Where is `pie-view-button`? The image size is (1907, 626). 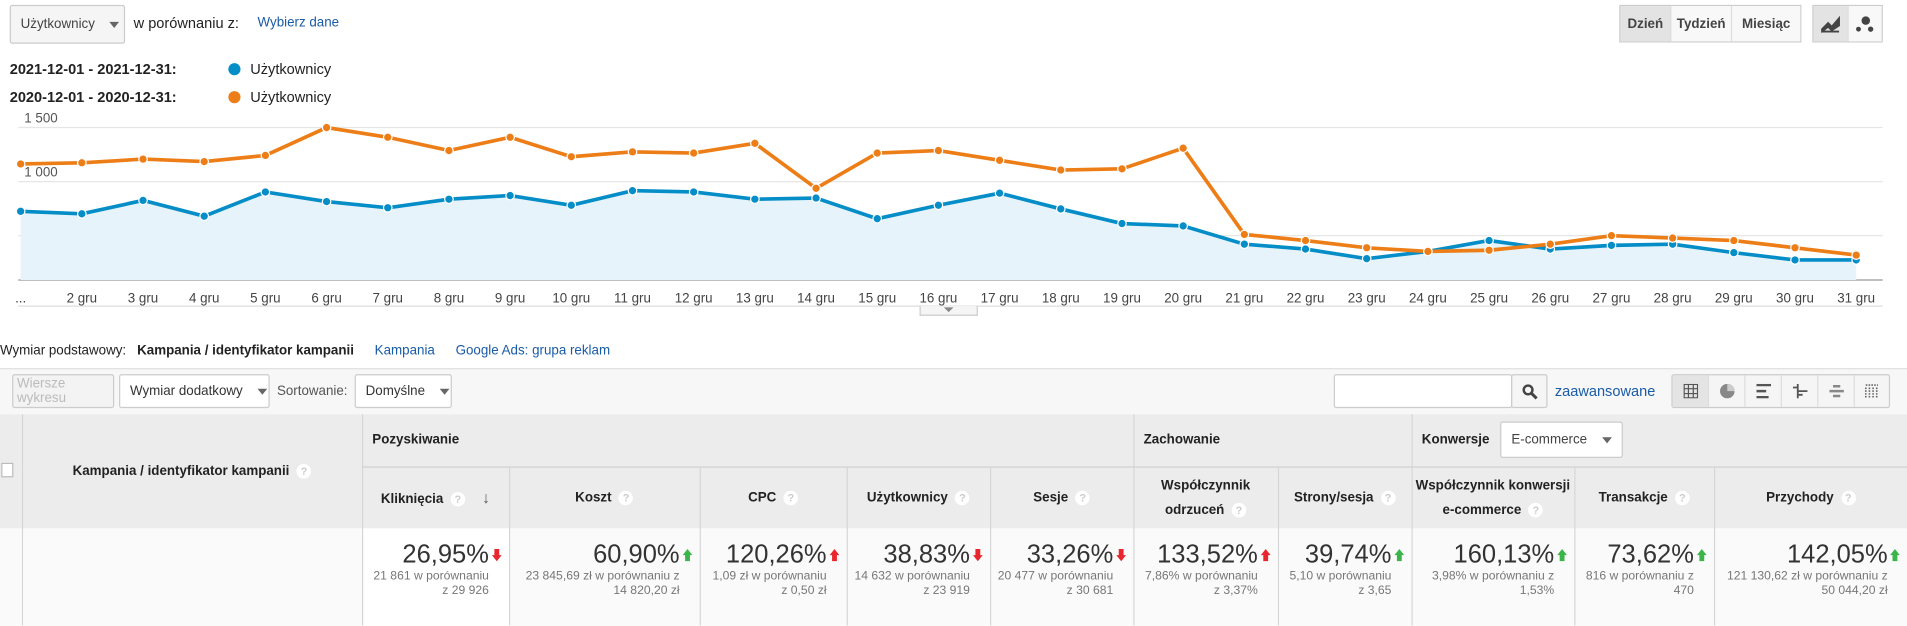
pie-view-button is located at coordinates (1727, 391).